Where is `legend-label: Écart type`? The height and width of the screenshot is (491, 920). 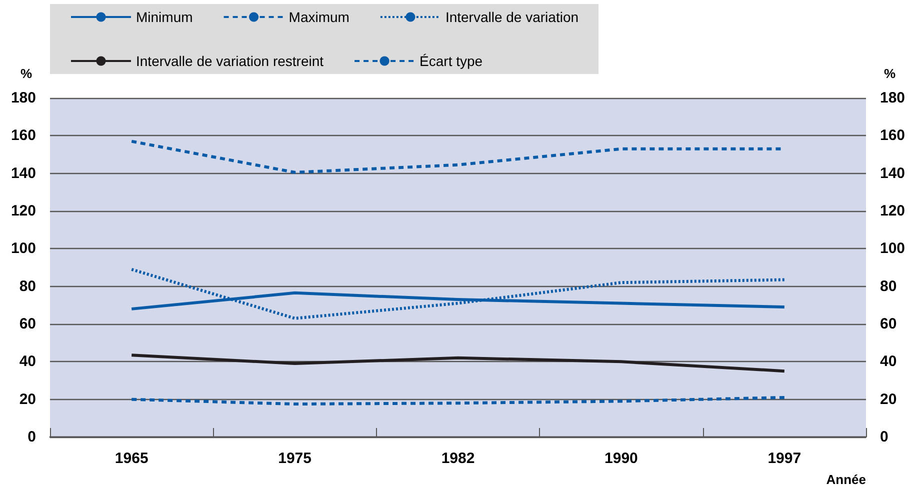
legend-label: Écart type is located at coordinates (451, 61).